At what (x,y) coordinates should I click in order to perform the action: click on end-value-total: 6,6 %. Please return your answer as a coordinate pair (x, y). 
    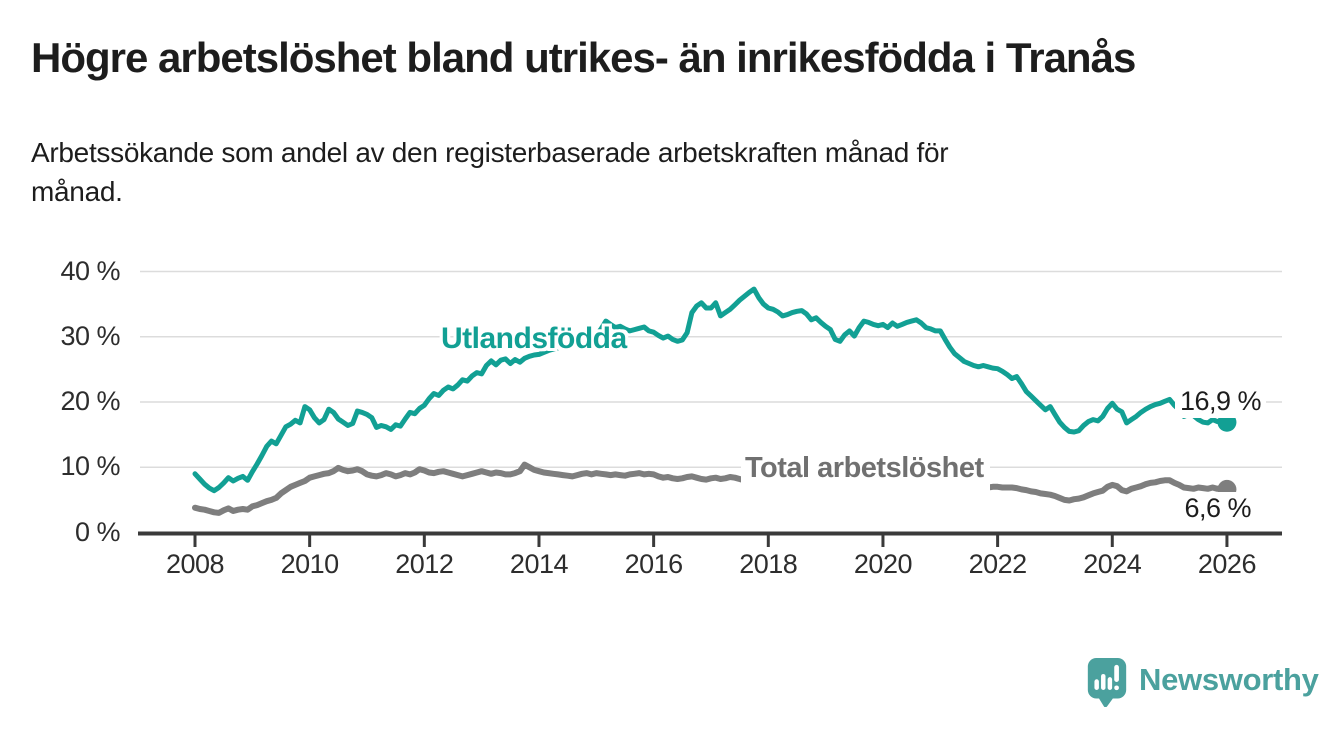
    Looking at the image, I should click on (1217, 508).